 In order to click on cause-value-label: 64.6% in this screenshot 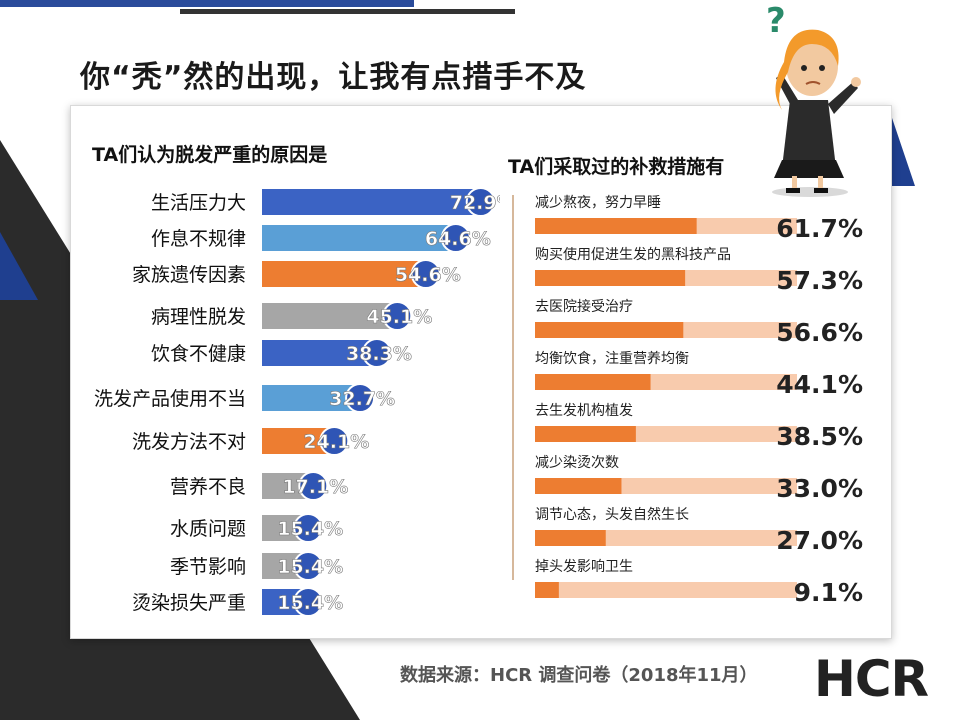, I will do `click(458, 239)`.